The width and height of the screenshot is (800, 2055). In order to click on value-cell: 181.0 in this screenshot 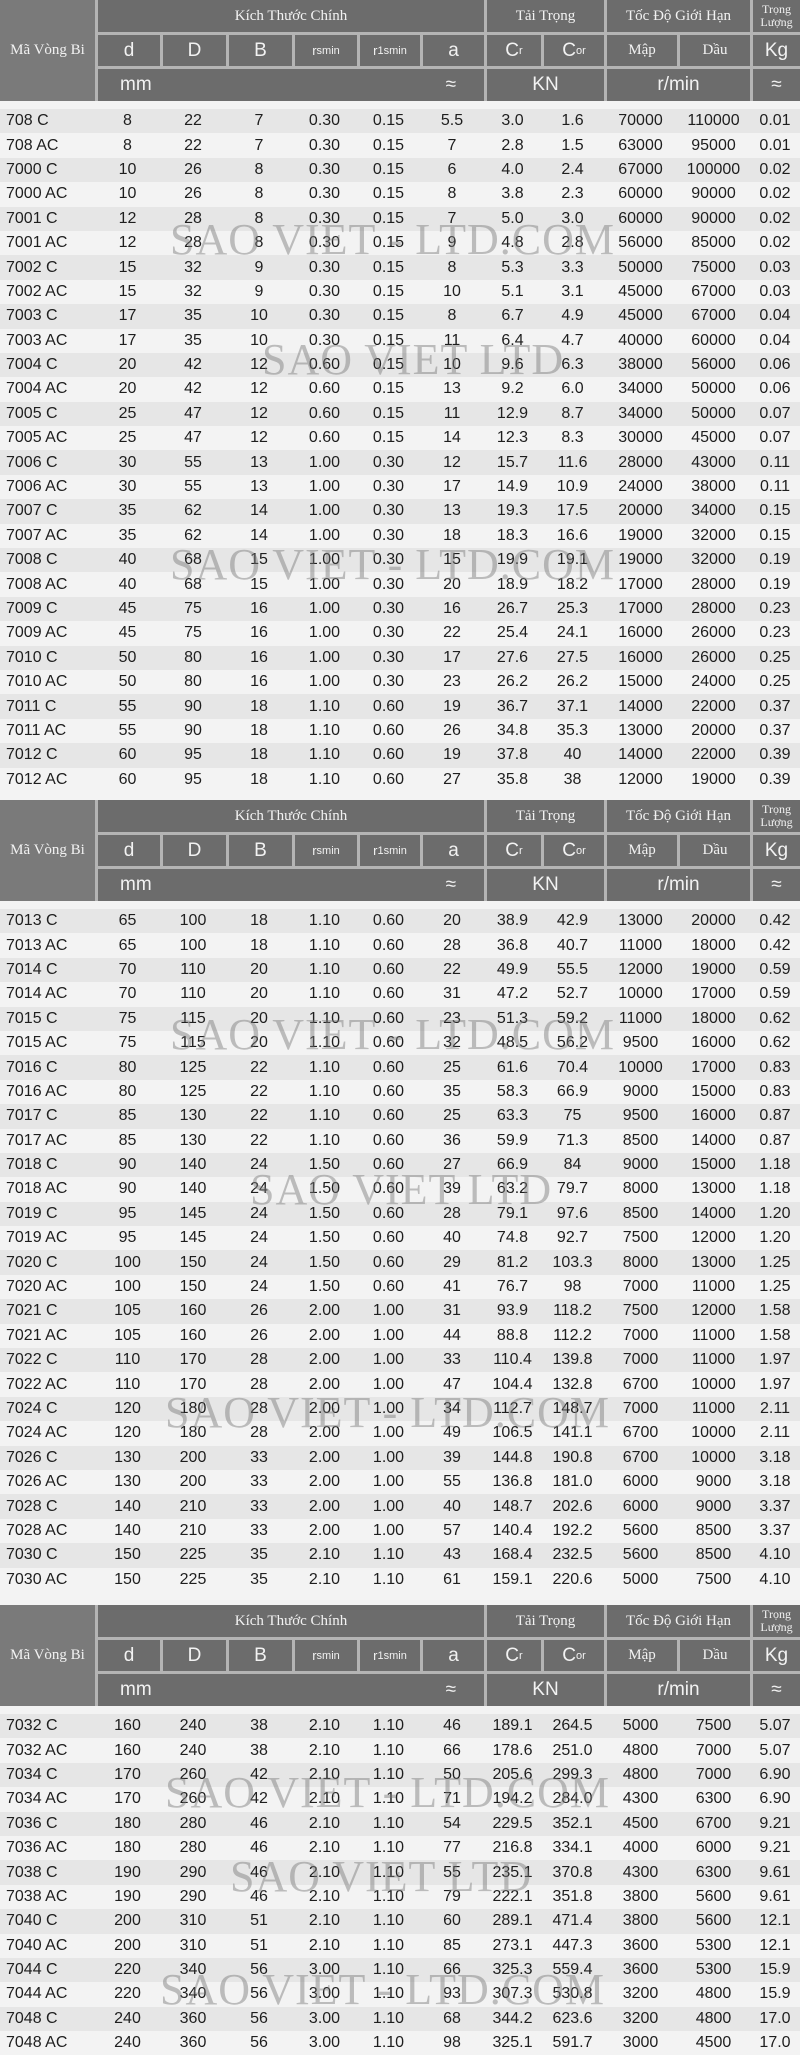, I will do `click(572, 1482)`.